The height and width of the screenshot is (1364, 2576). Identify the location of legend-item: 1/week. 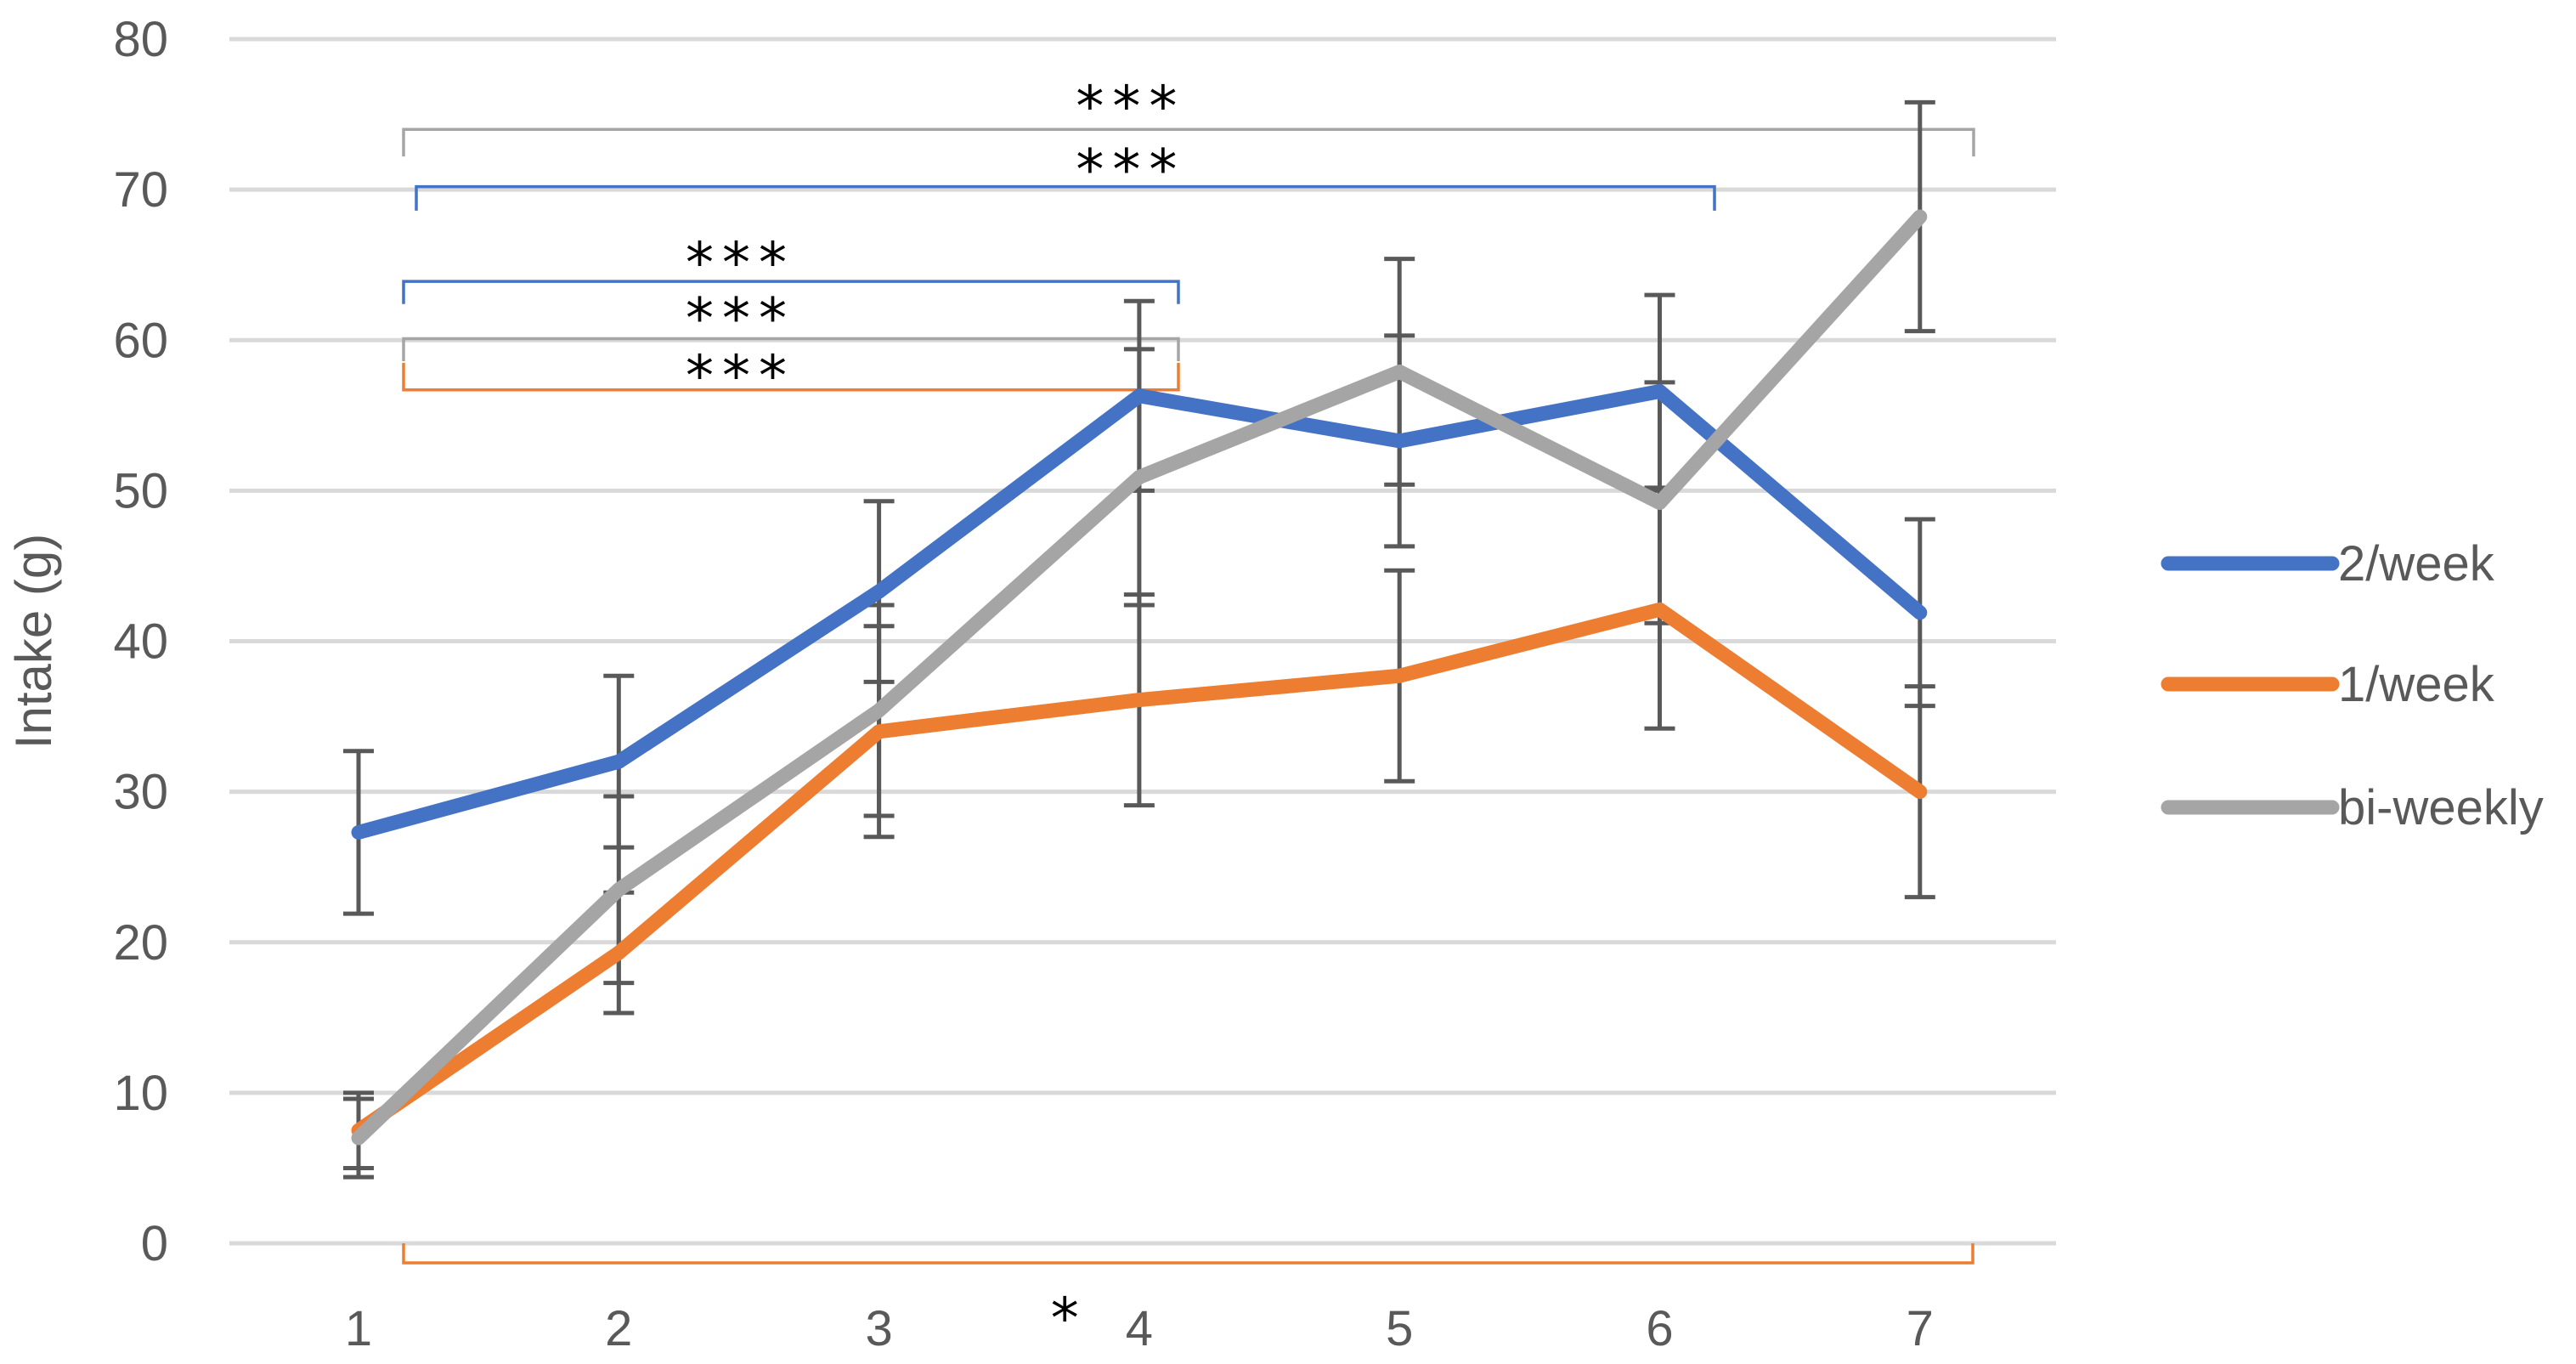
(2328, 685).